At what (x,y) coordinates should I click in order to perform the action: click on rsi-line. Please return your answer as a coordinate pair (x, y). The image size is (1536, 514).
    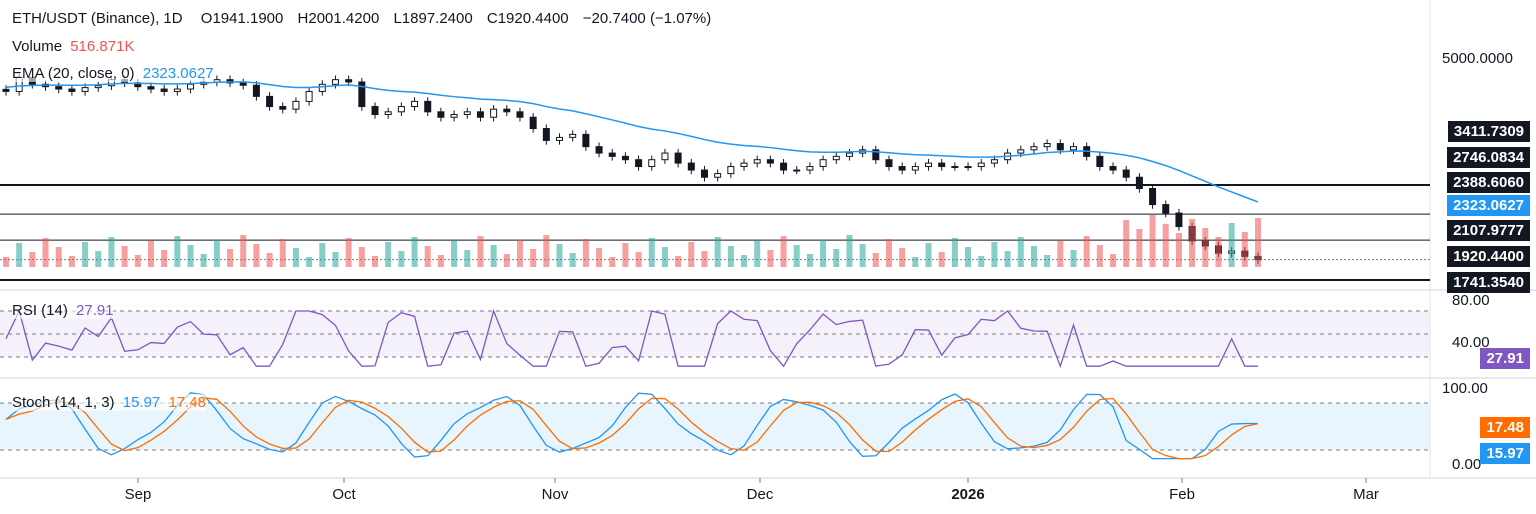
    Looking at the image, I should click on (631, 338).